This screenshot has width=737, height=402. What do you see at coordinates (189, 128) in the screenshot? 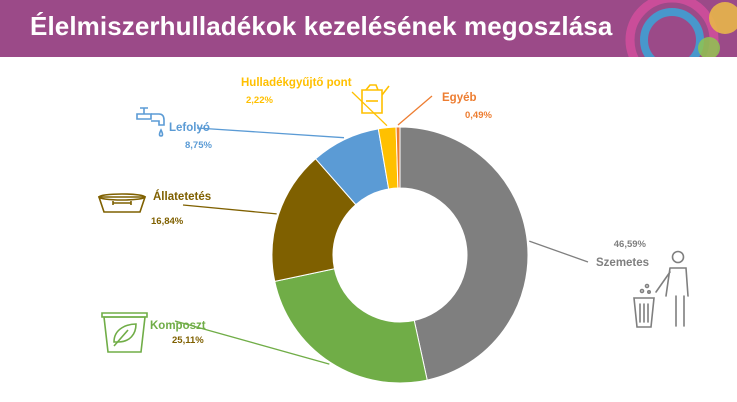
I see `label-lefolyo: Lefolyó` at bounding box center [189, 128].